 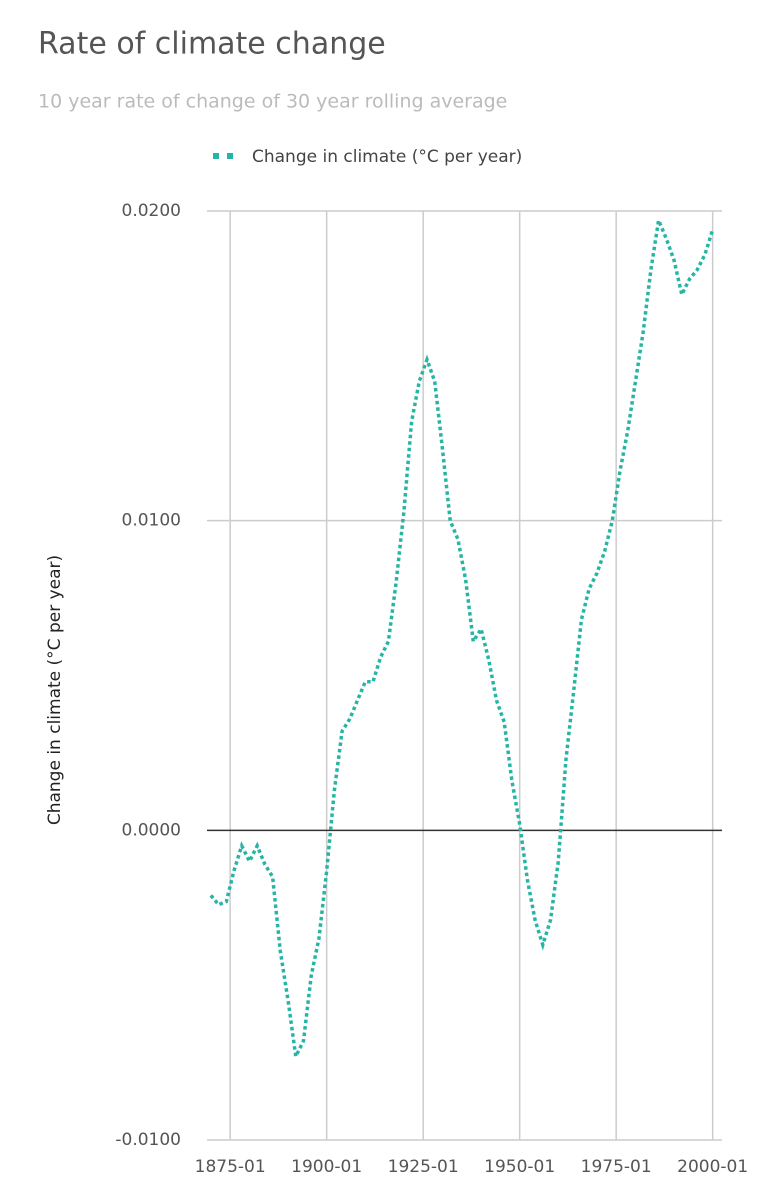 What do you see at coordinates (151, 830) in the screenshot?
I see `y-tick-label: 0.0000` at bounding box center [151, 830].